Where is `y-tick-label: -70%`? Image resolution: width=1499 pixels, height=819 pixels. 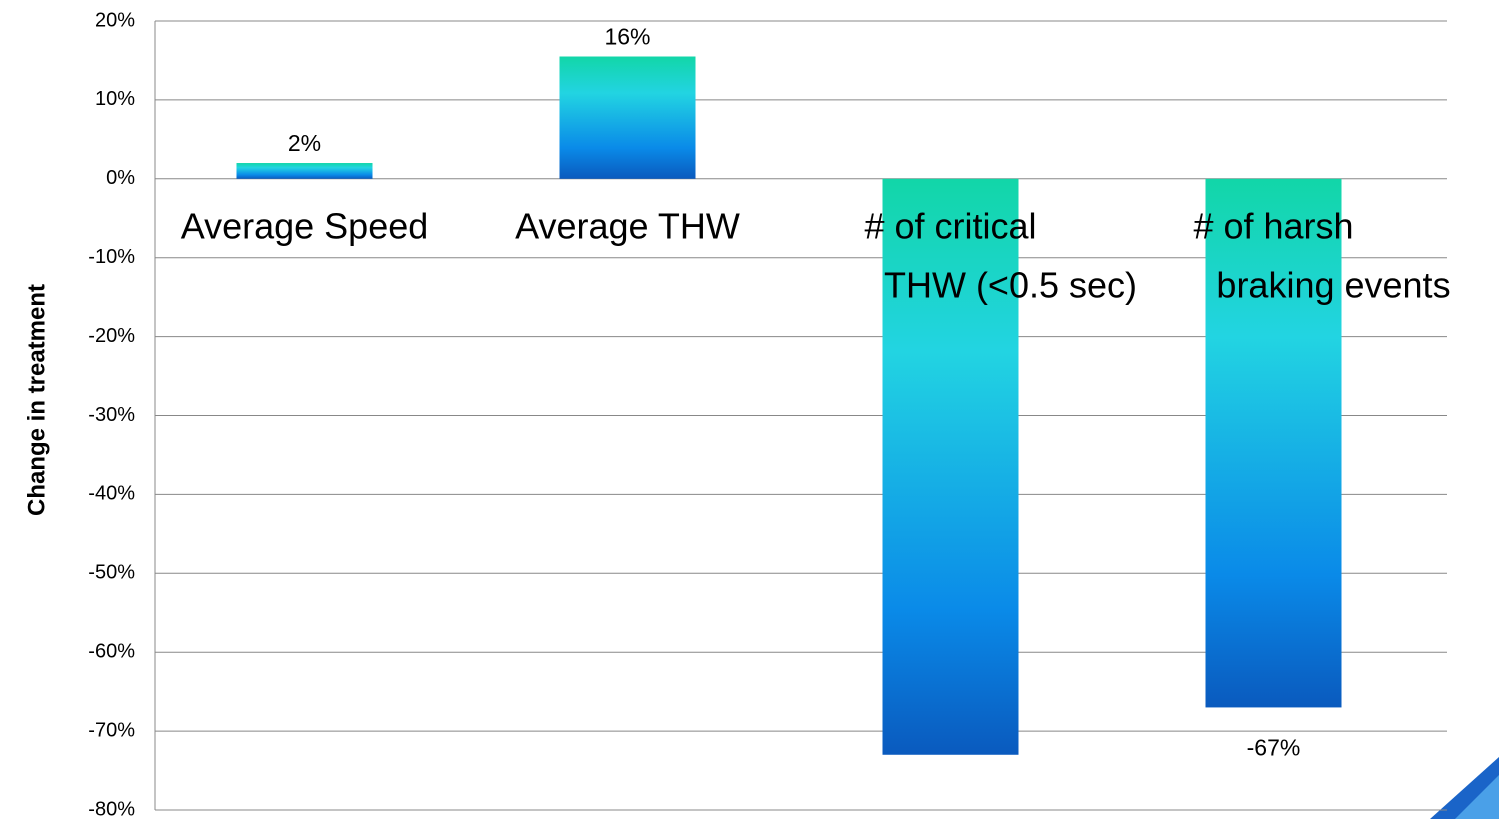
y-tick-label: -70% is located at coordinates (111, 730).